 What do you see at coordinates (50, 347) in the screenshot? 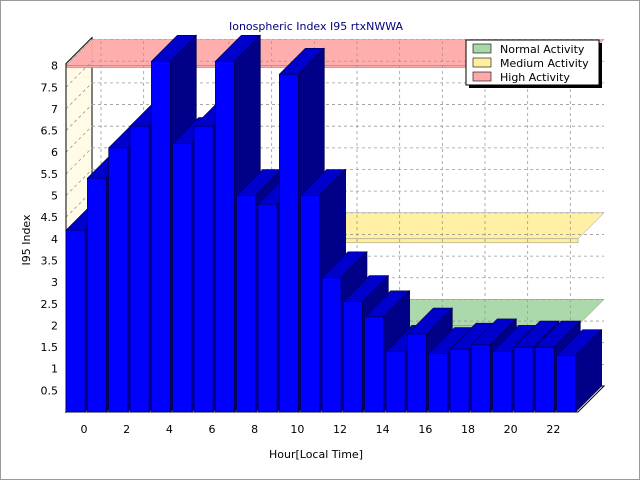
I see `y-tick-label: 1.5` at bounding box center [50, 347].